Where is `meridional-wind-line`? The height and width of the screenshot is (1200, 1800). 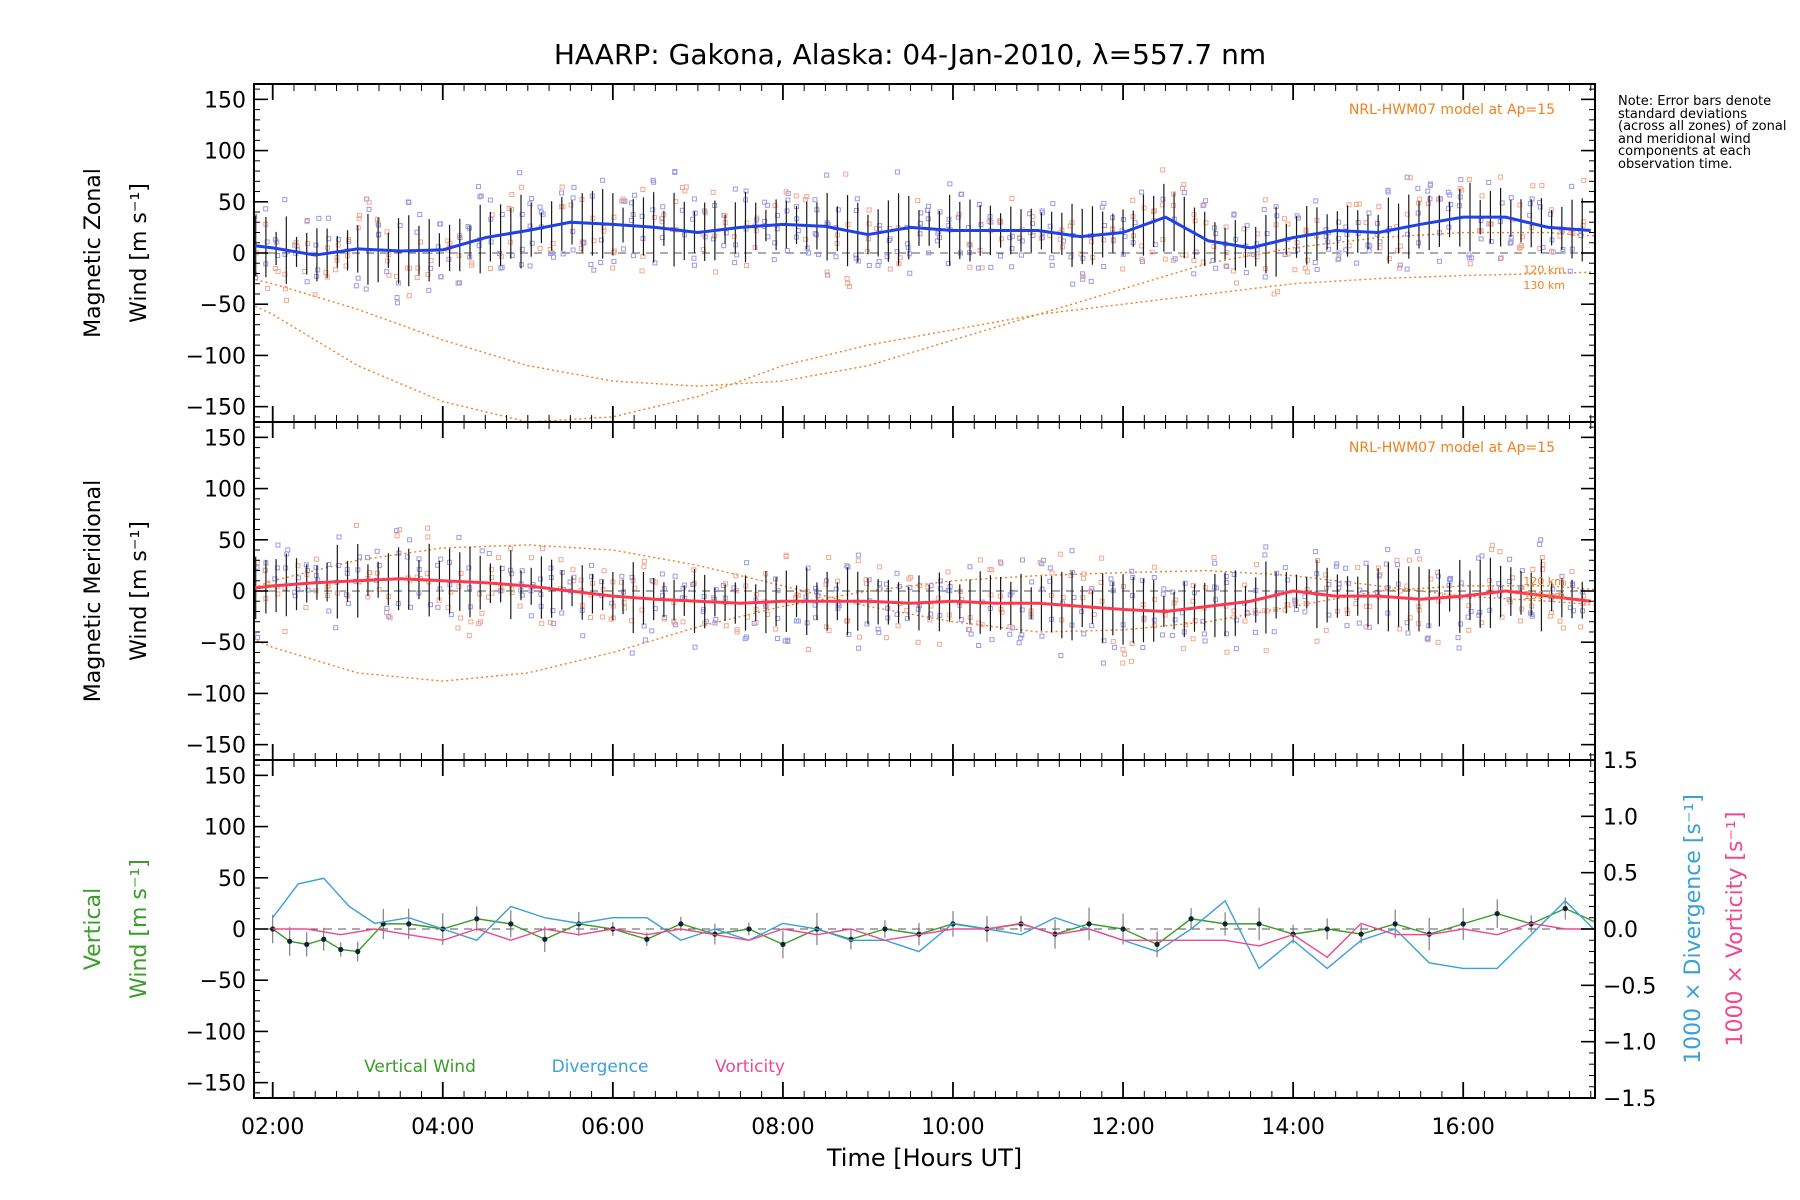 meridional-wind-line is located at coordinates (922, 595).